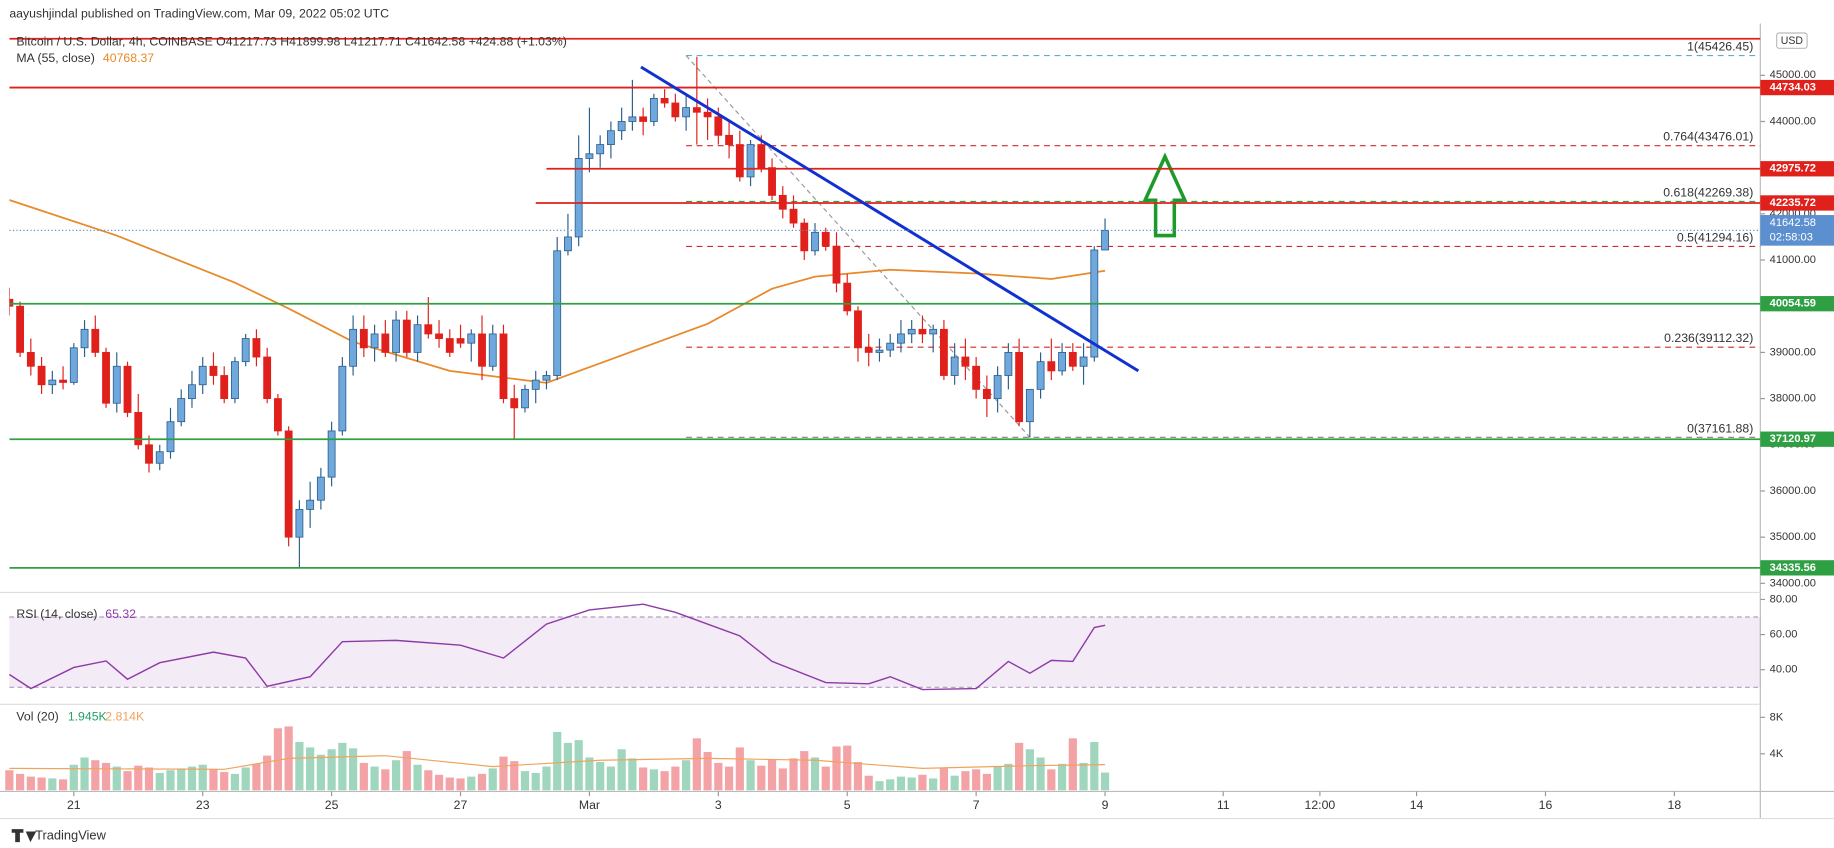 This screenshot has height=848, width=1834. Describe the element at coordinates (1675, 805) in the screenshot. I see `time-tick-label: 18` at that location.